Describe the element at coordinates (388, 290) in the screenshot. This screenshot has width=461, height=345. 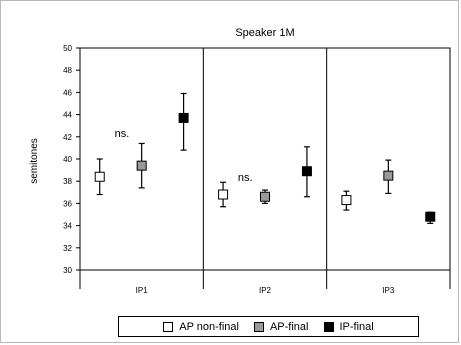
I see `category-label: IP3` at that location.